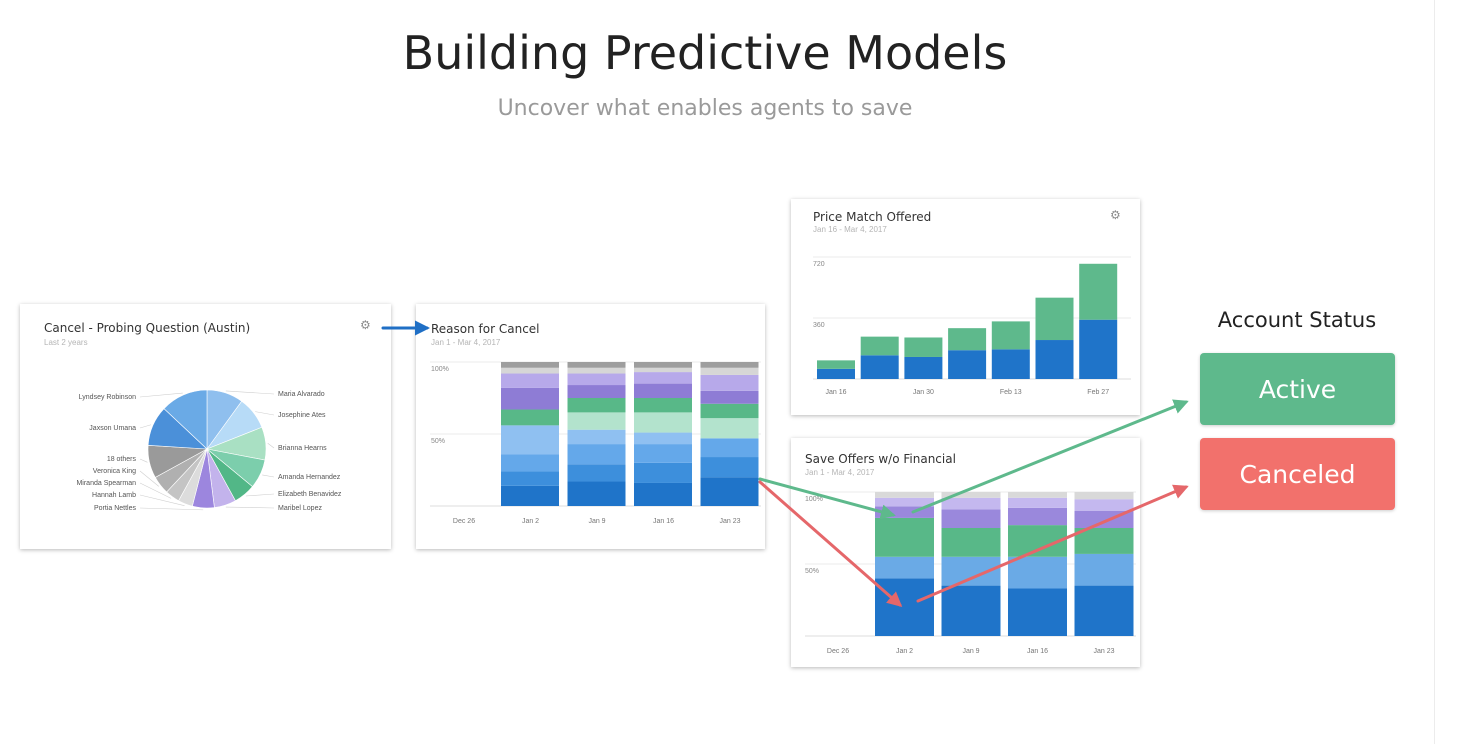 Image resolution: width=1462 pixels, height=744 pixels. I want to click on canceled-button: Canceled, so click(1297, 474).